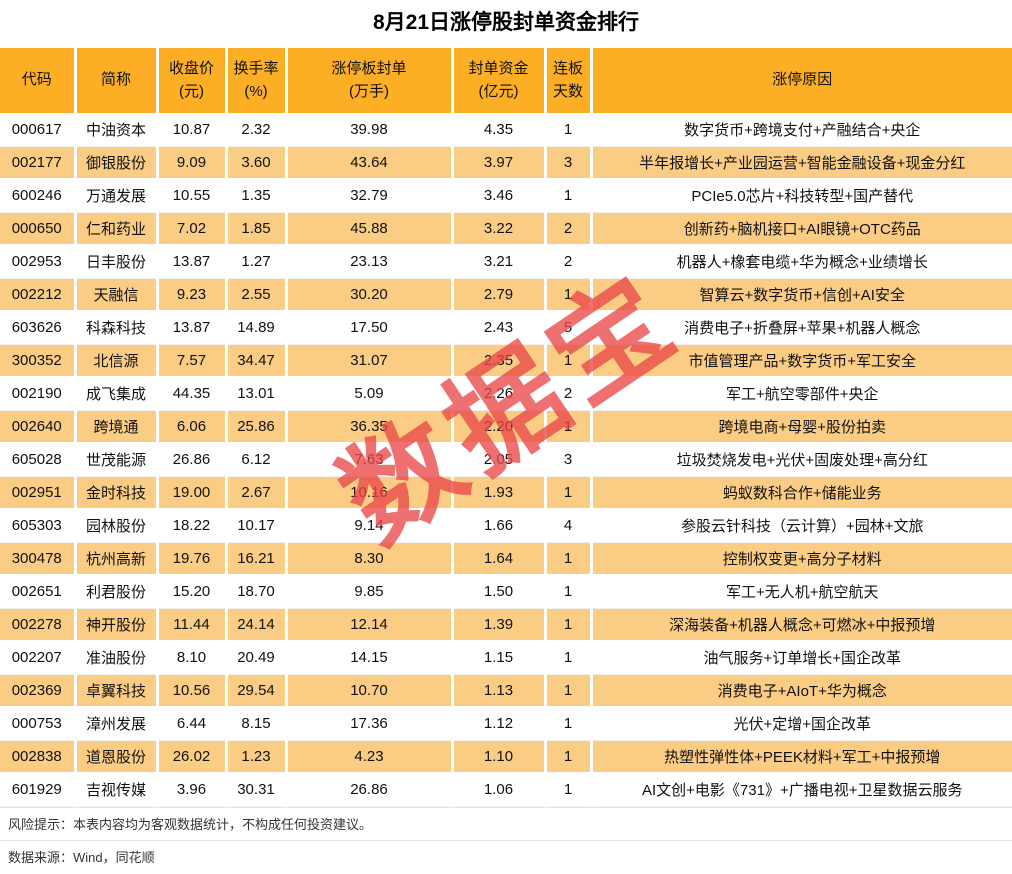  What do you see at coordinates (499, 80) in the screenshot?
I see `col-header-seal_fund: 封单资金 (亿元)` at bounding box center [499, 80].